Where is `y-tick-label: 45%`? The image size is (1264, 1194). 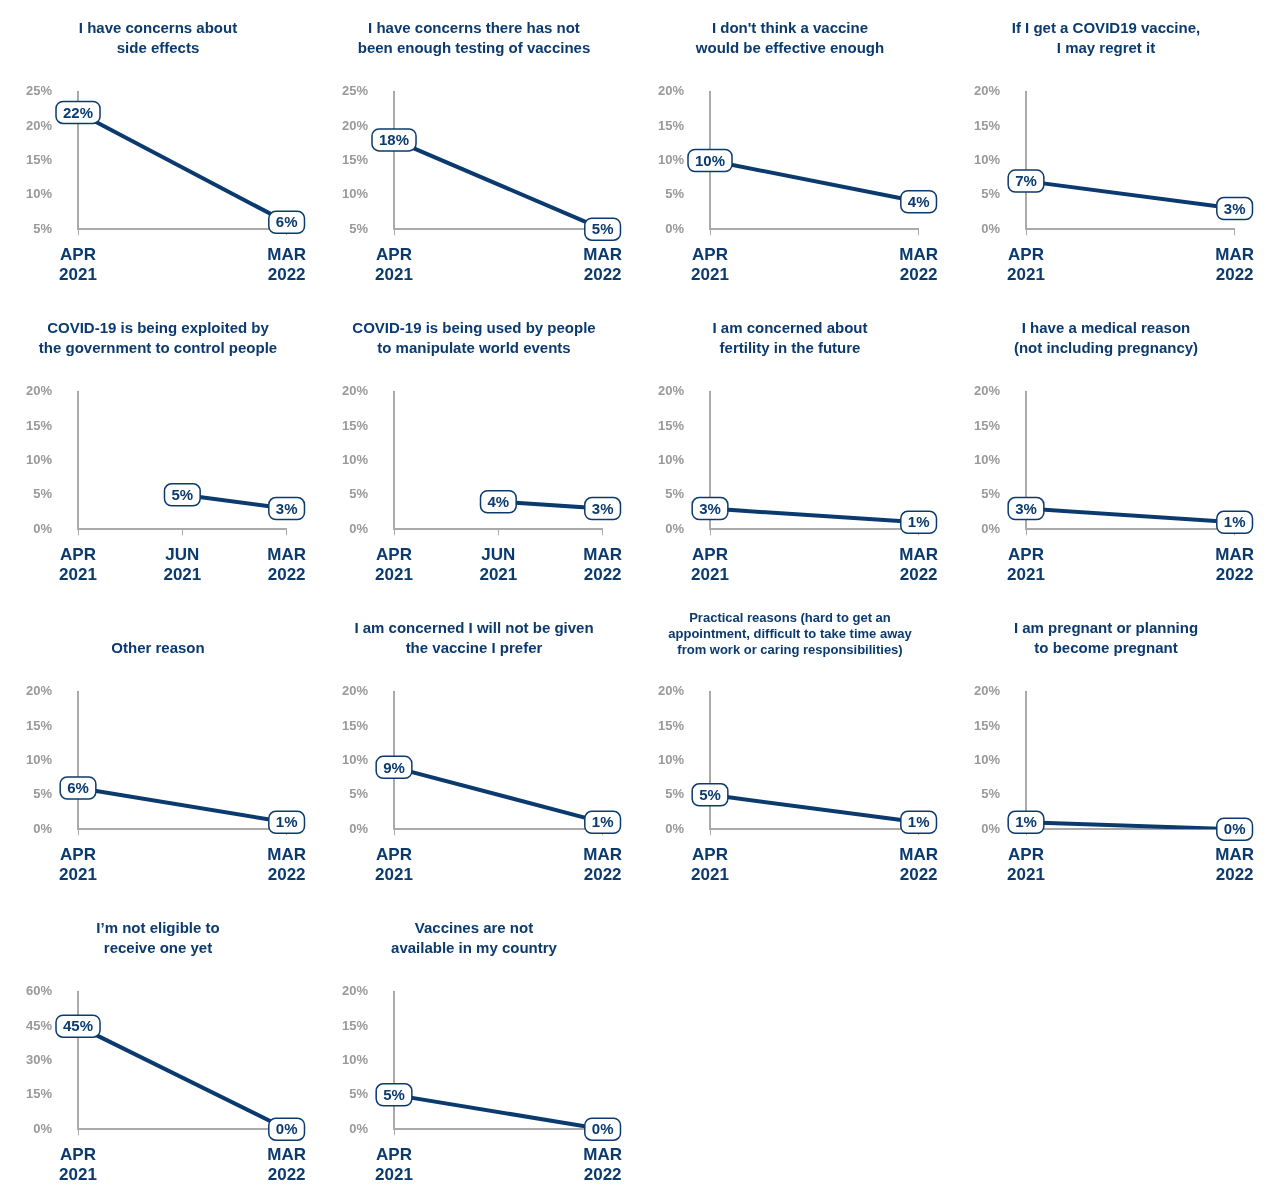
y-tick-label: 45% is located at coordinates (39, 1025).